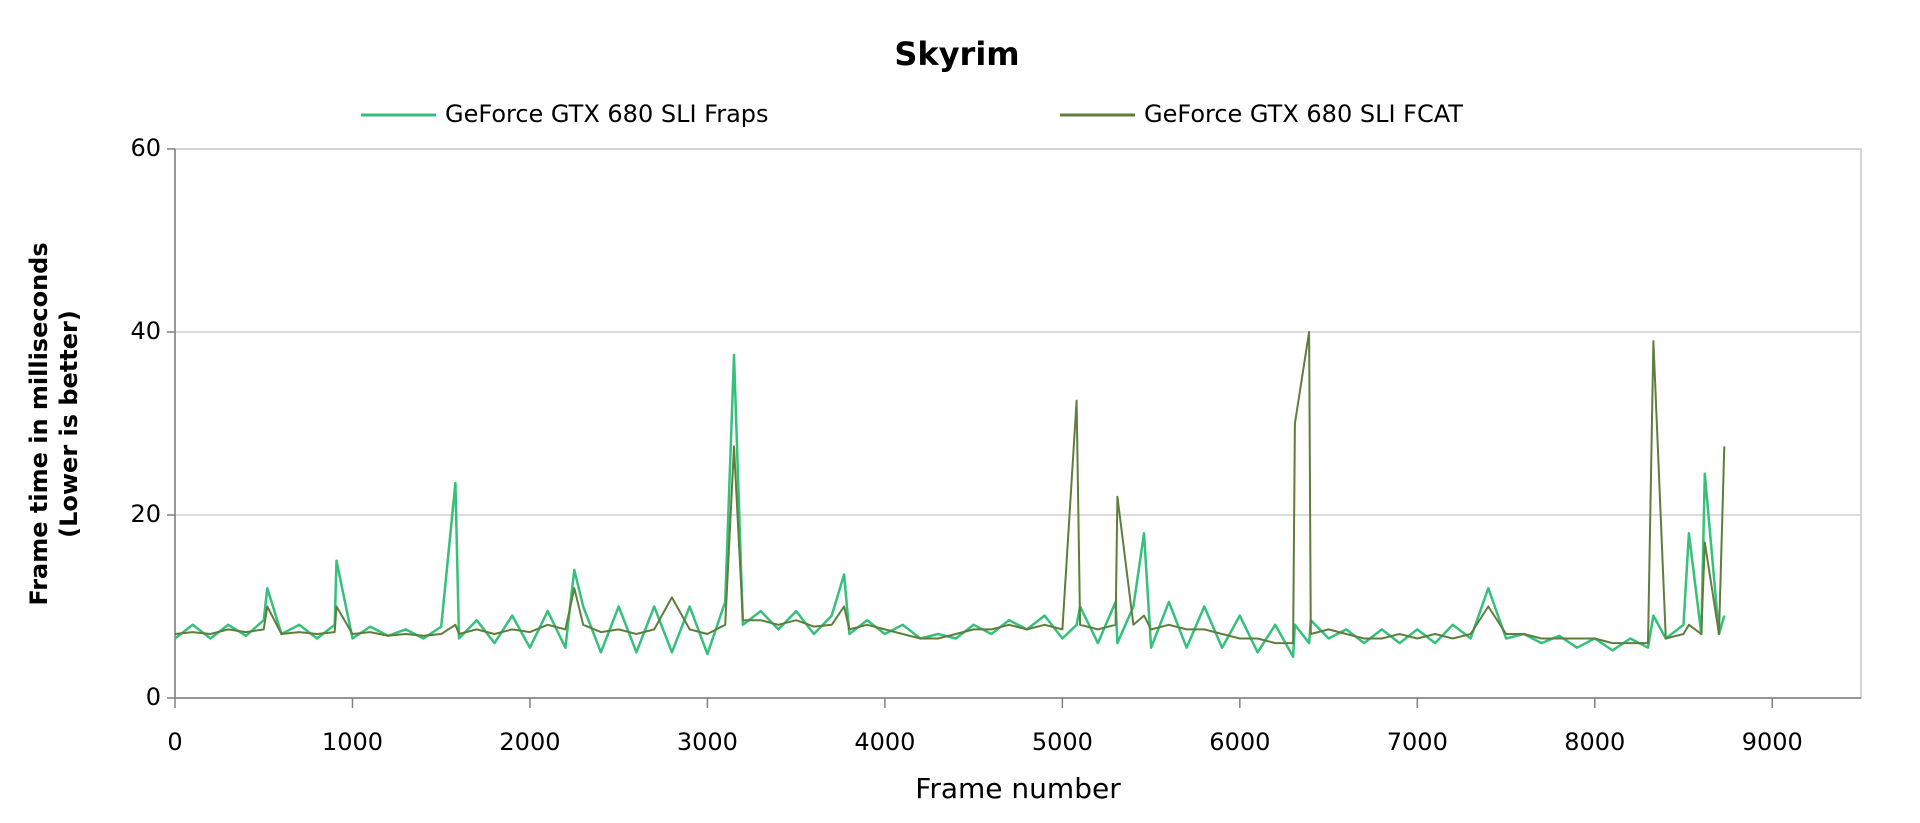  I want to click on y-tick-label: 60, so click(145, 148).